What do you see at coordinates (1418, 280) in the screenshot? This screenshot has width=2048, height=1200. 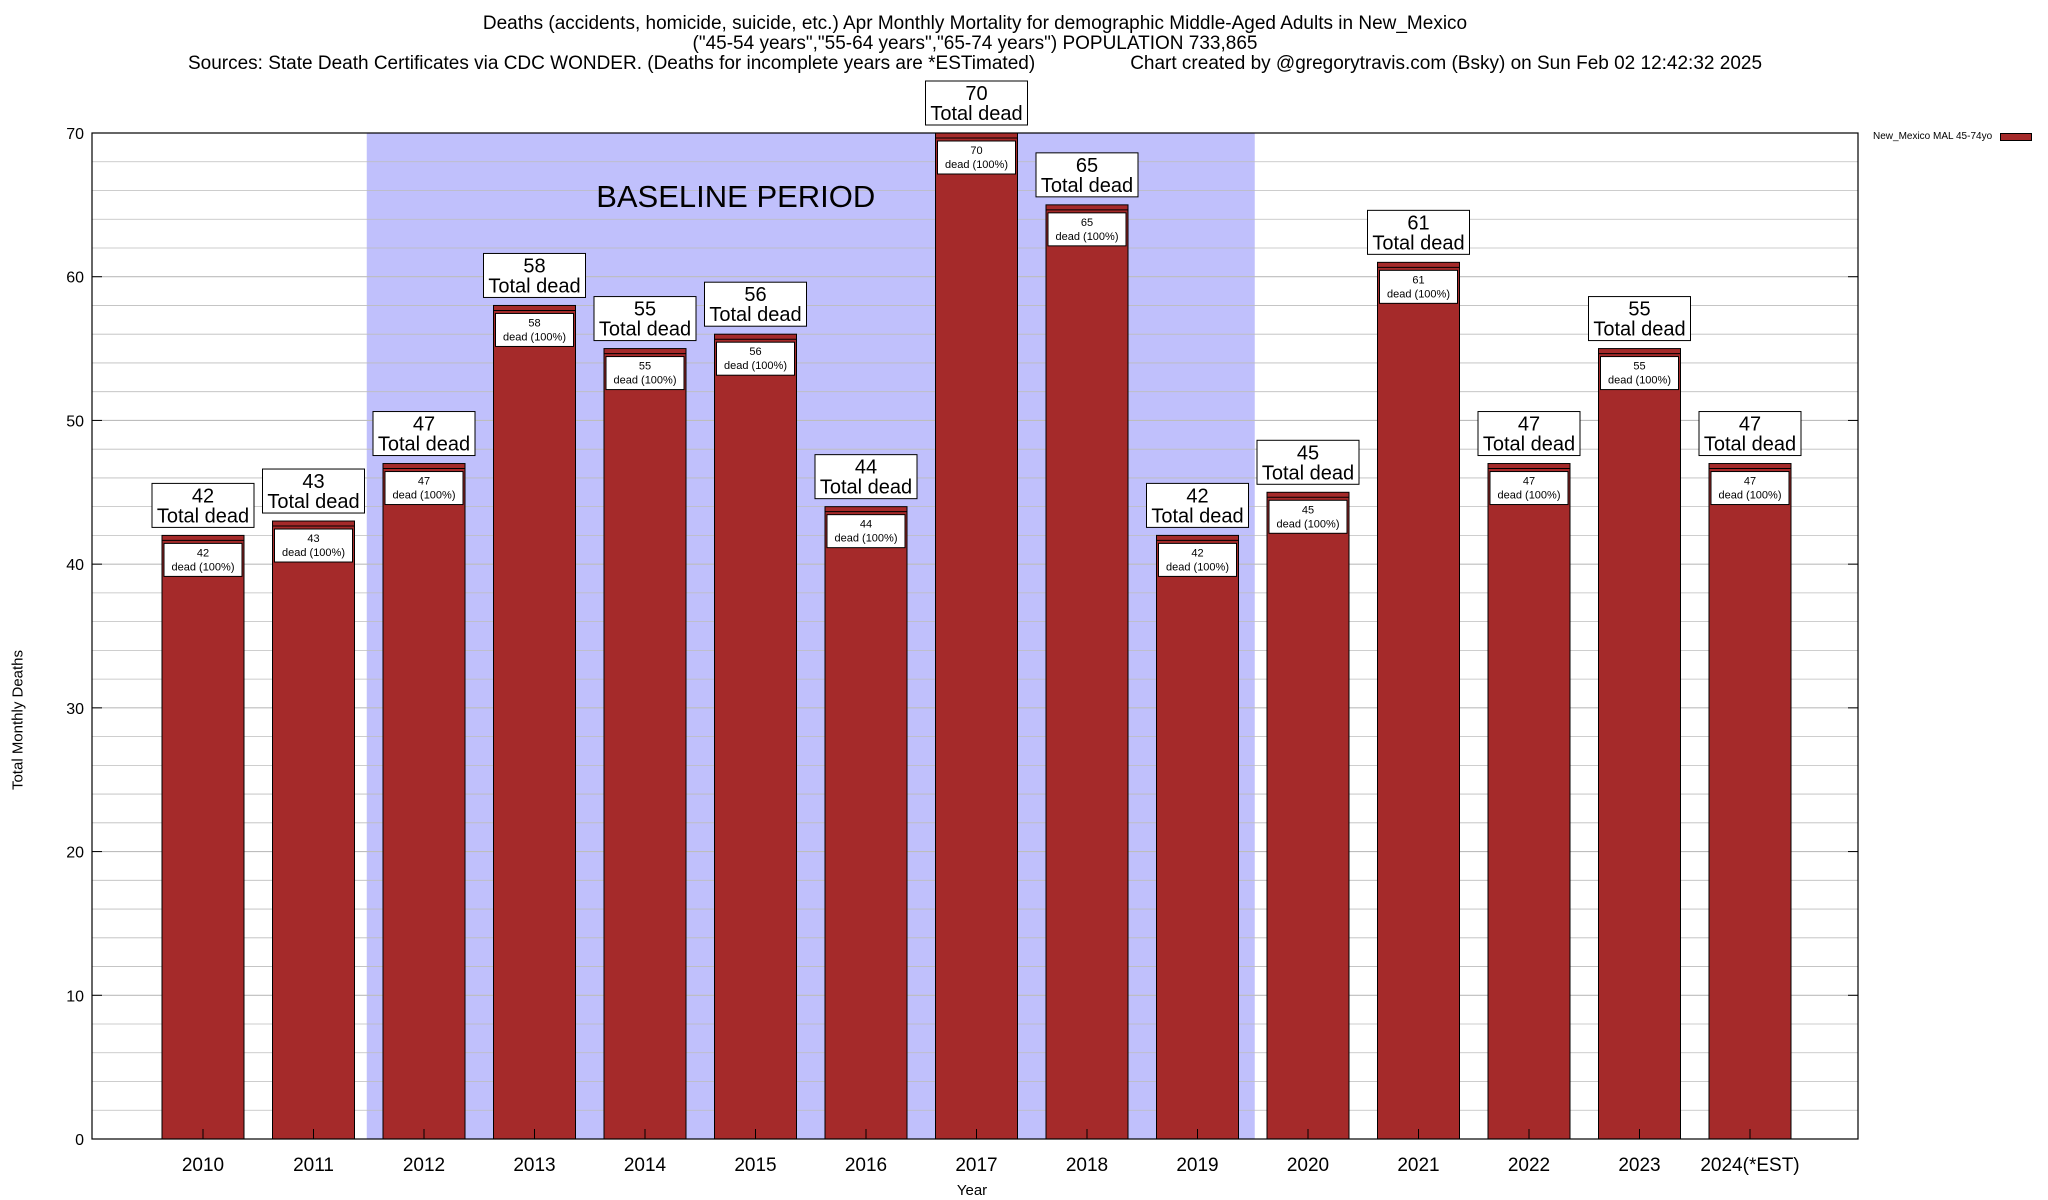 I see `inner-value-label: 61` at bounding box center [1418, 280].